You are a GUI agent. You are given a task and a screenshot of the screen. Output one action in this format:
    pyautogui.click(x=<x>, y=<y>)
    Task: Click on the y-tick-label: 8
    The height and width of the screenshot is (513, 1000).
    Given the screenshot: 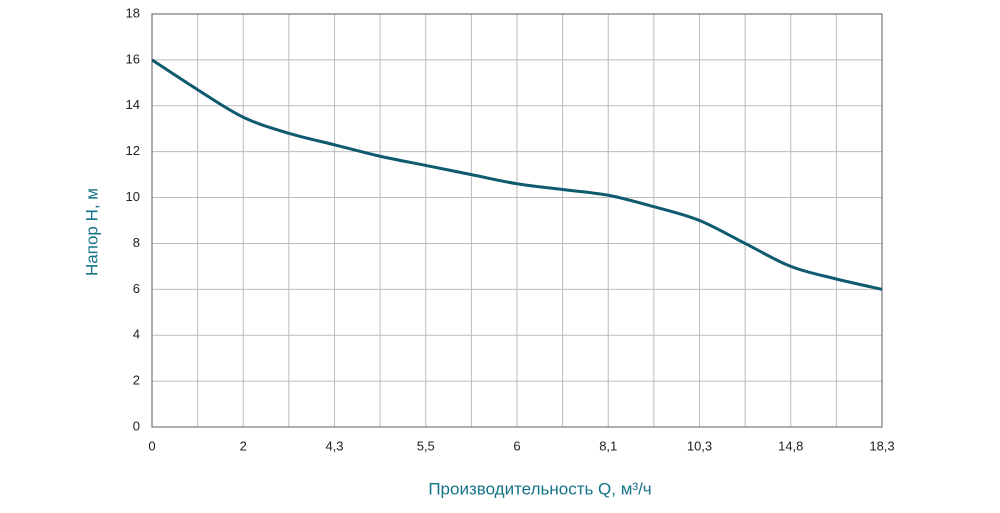 What is the action you would take?
    pyautogui.click(x=136, y=242)
    